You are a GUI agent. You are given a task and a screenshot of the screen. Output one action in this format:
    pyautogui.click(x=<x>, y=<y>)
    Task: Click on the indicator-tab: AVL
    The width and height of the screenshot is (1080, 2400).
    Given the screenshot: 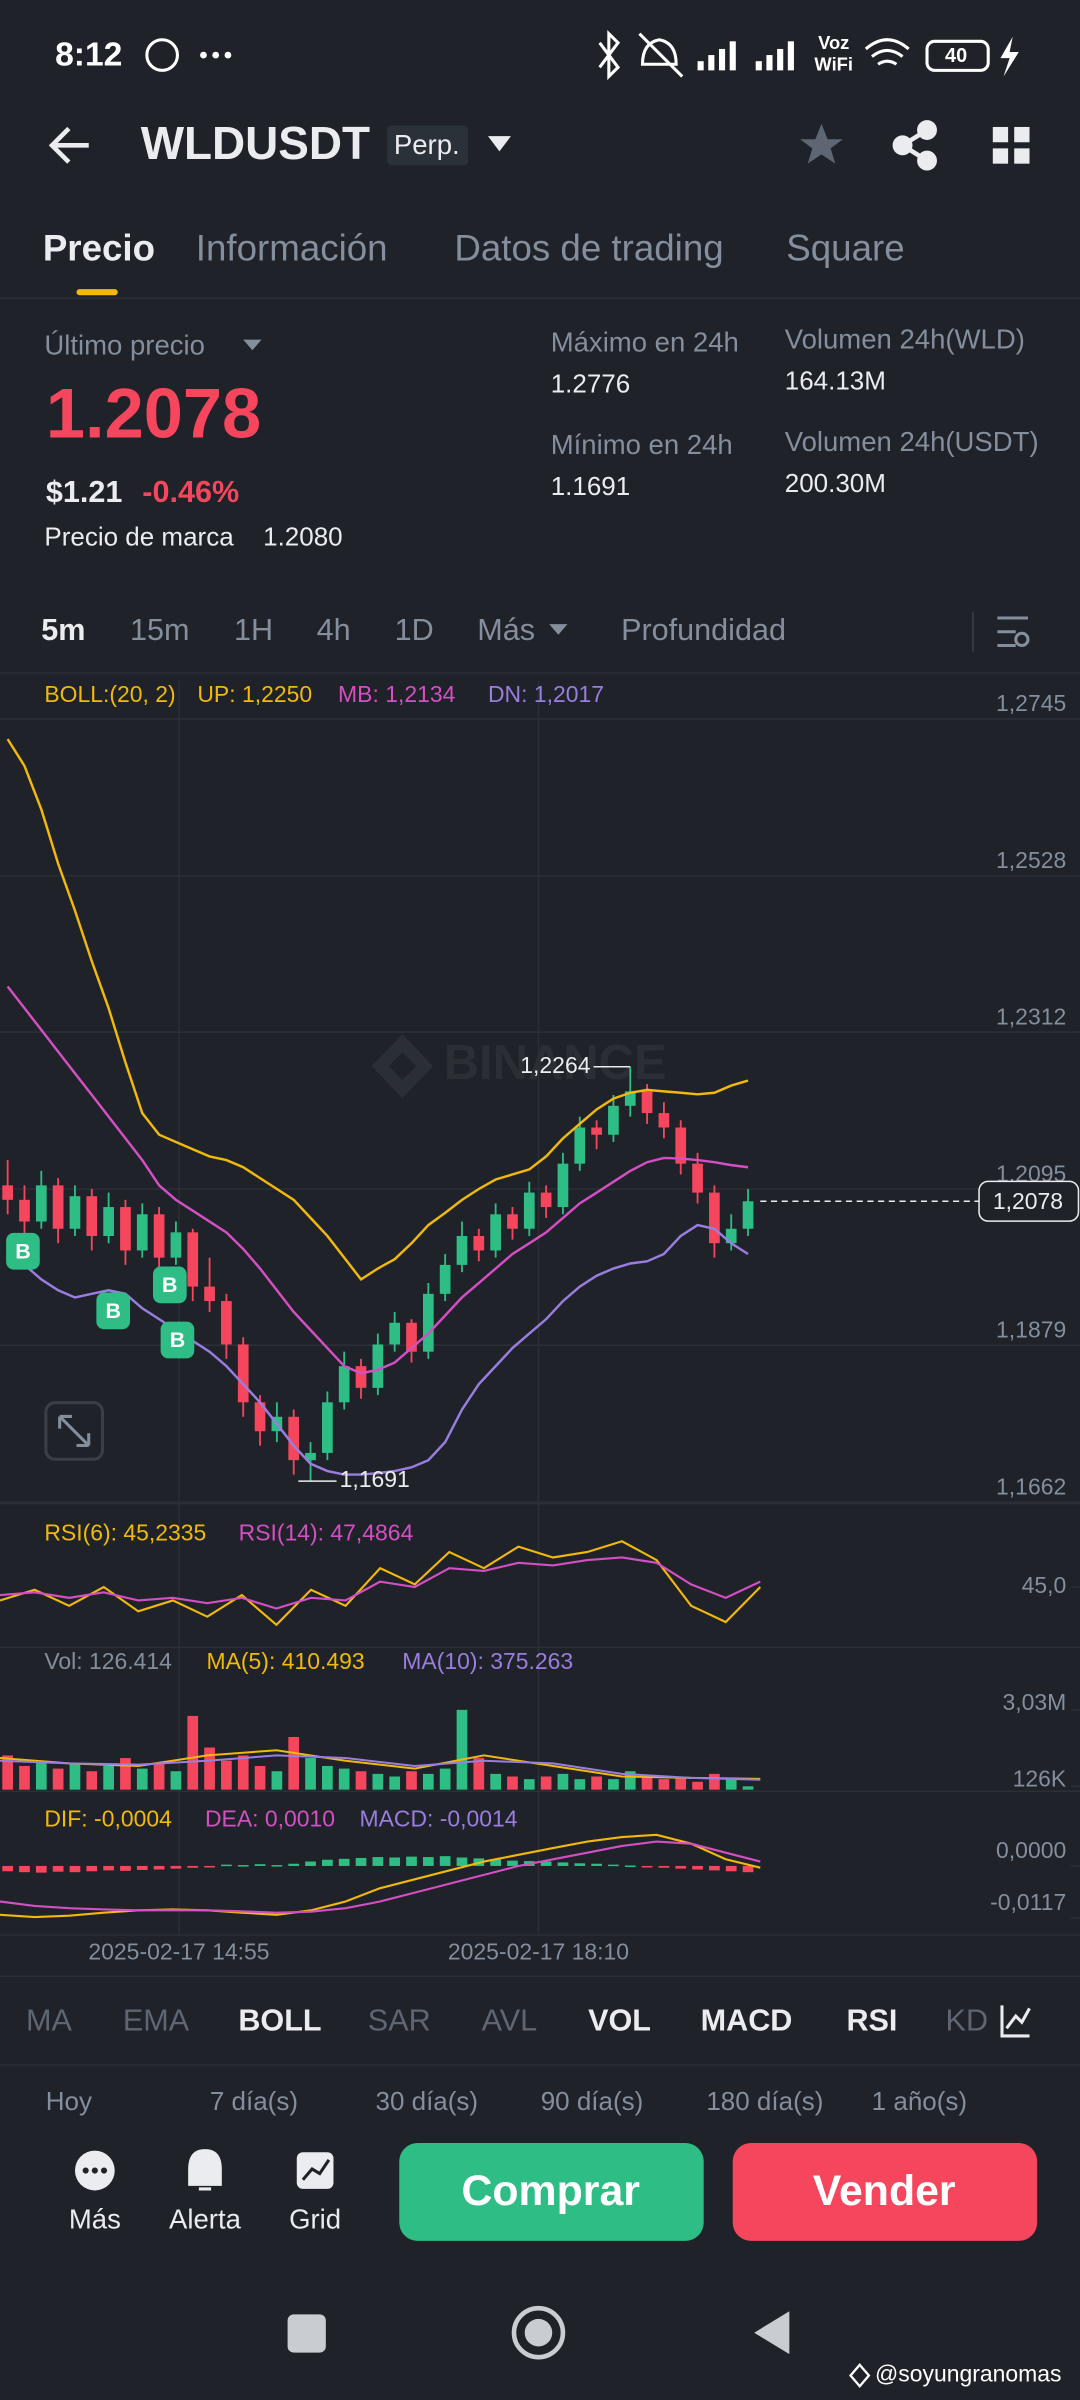 What is the action you would take?
    pyautogui.click(x=510, y=2020)
    